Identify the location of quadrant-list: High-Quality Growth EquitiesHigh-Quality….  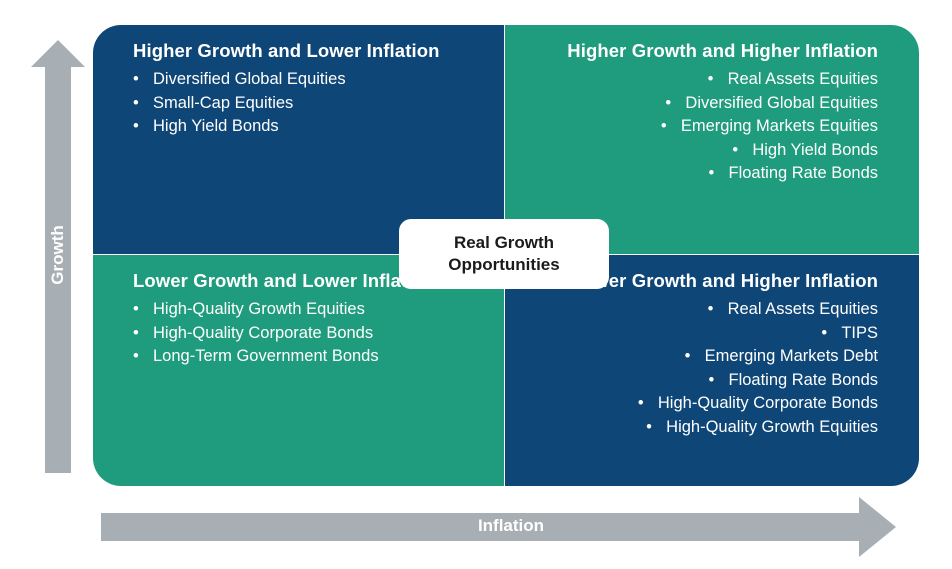
(318, 333).